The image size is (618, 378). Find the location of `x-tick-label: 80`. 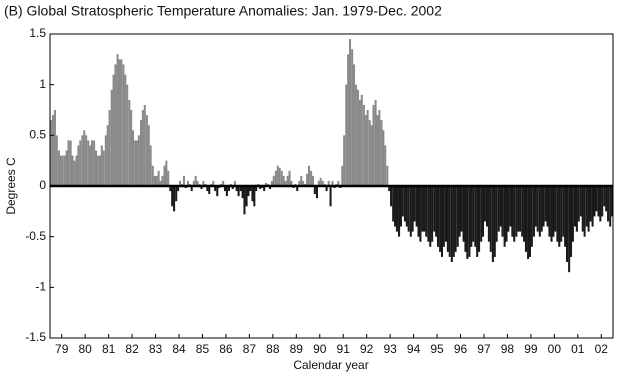

x-tick-label: 80 is located at coordinates (86, 349).